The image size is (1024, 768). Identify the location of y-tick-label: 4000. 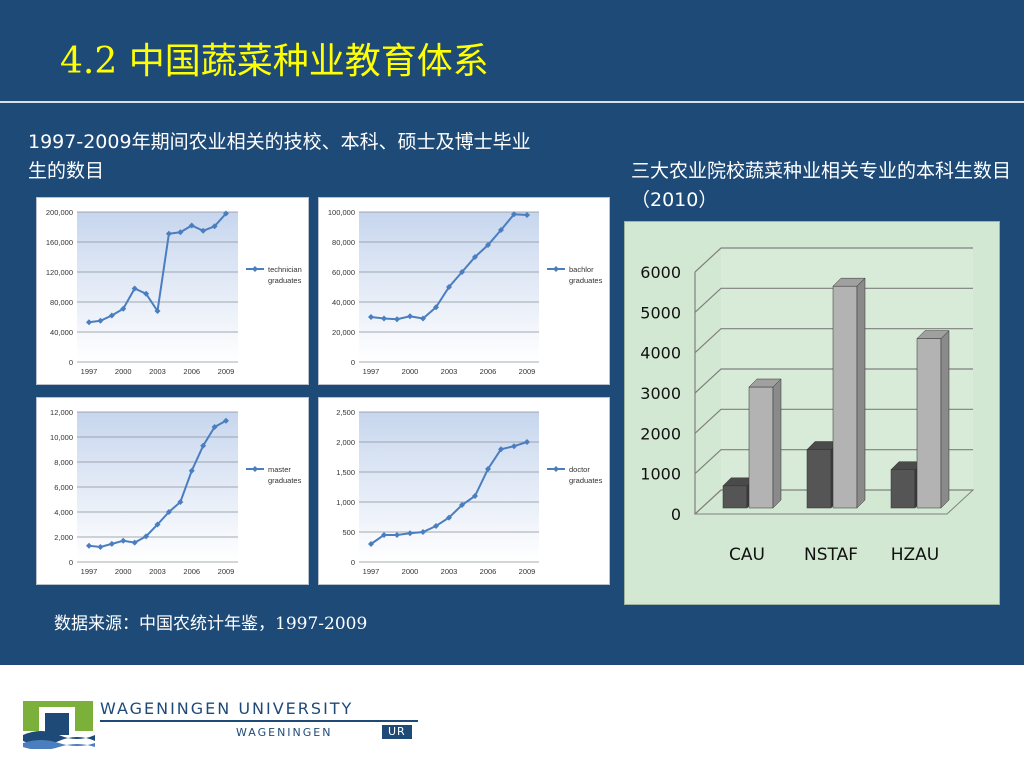
(660, 353).